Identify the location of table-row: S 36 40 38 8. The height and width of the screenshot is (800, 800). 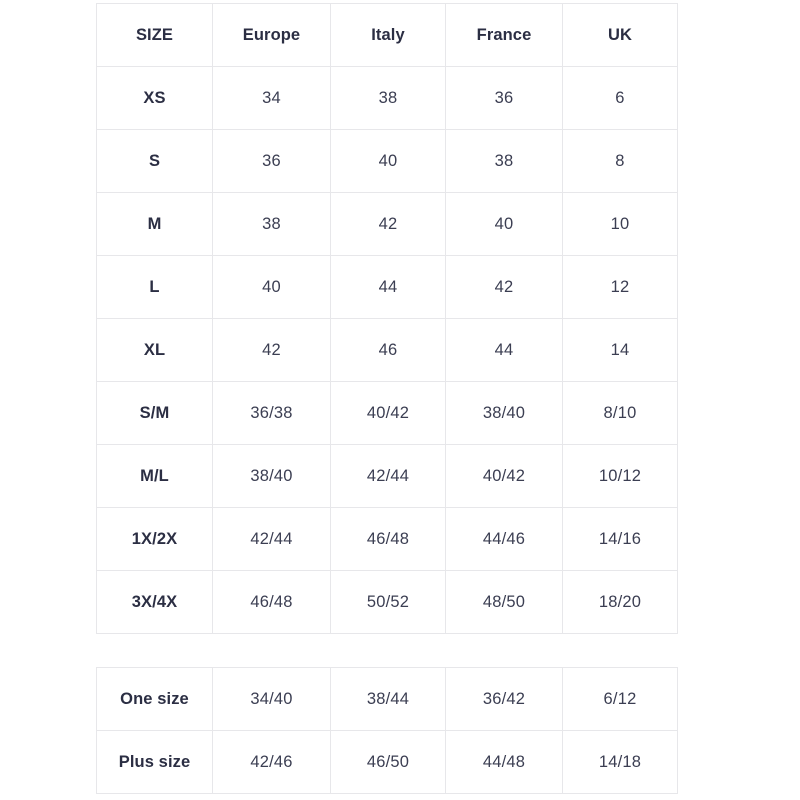
(387, 161).